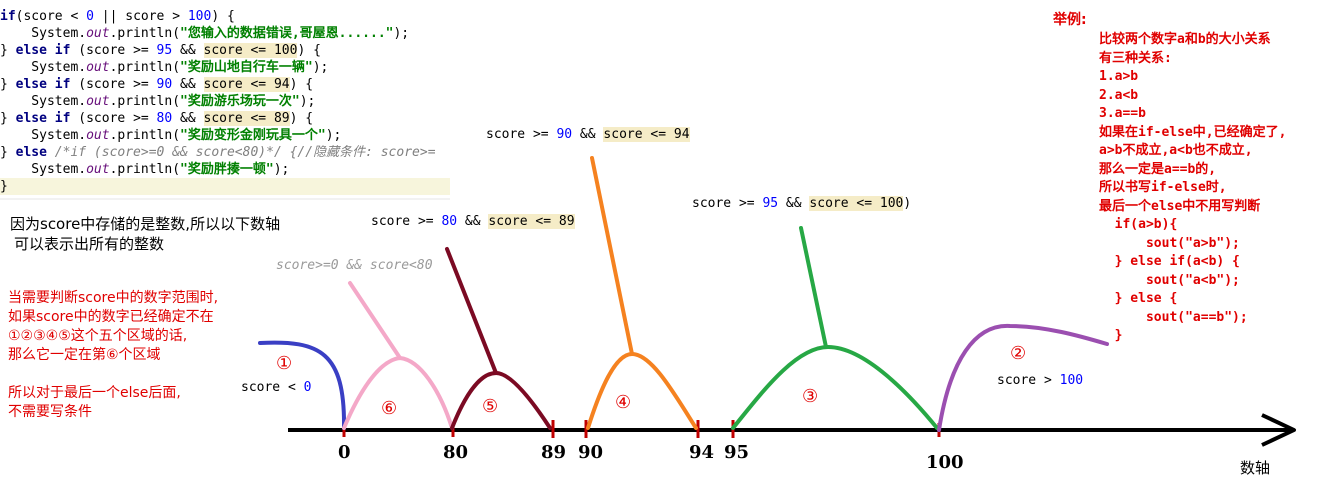  I want to click on caption-less-than-0: score < 0, so click(276, 387).